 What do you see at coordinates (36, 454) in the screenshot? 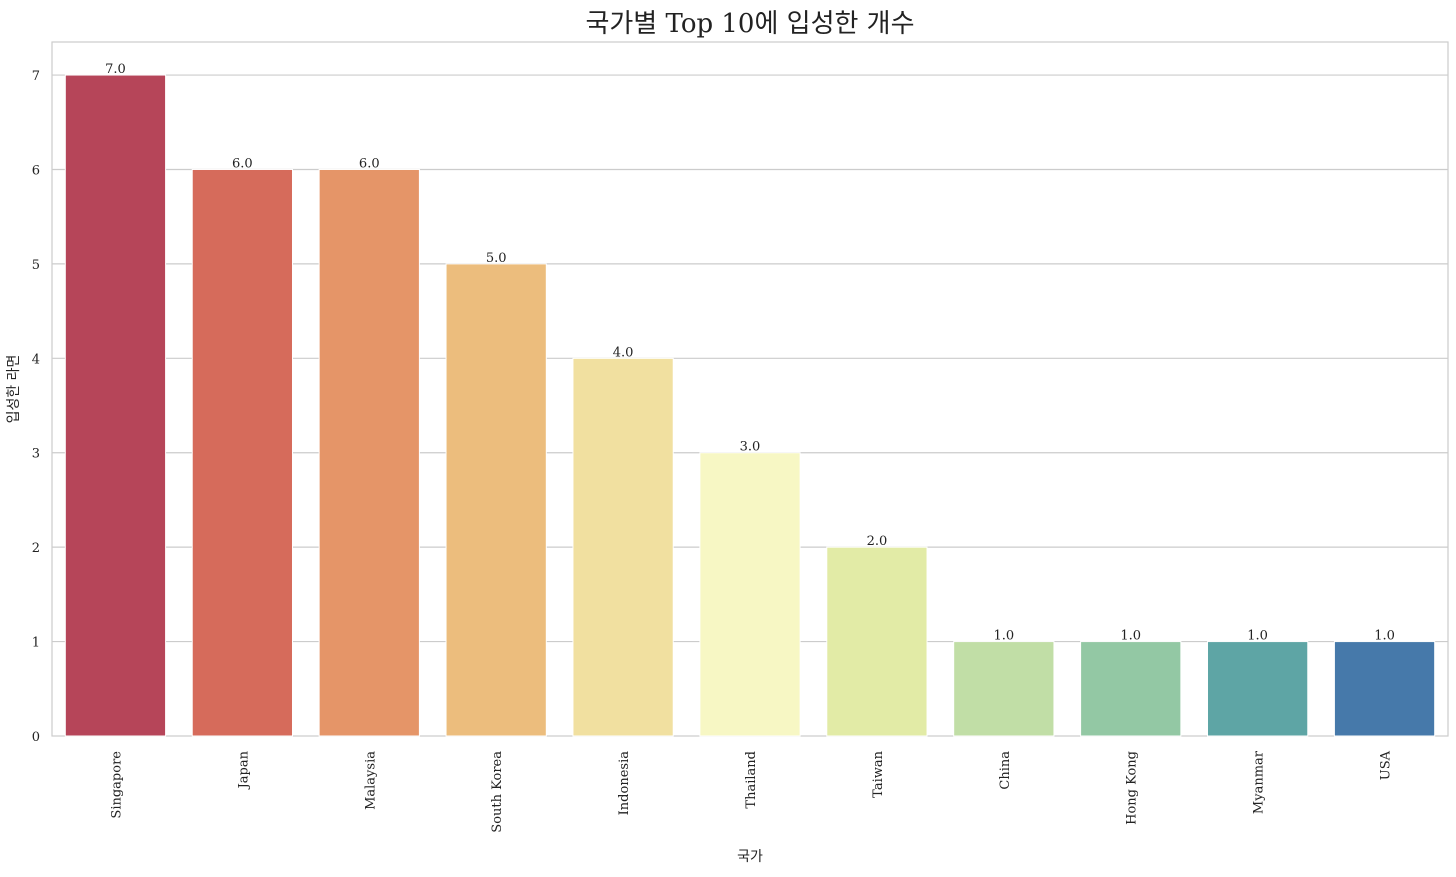
I see `y-tick-label: 3` at bounding box center [36, 454].